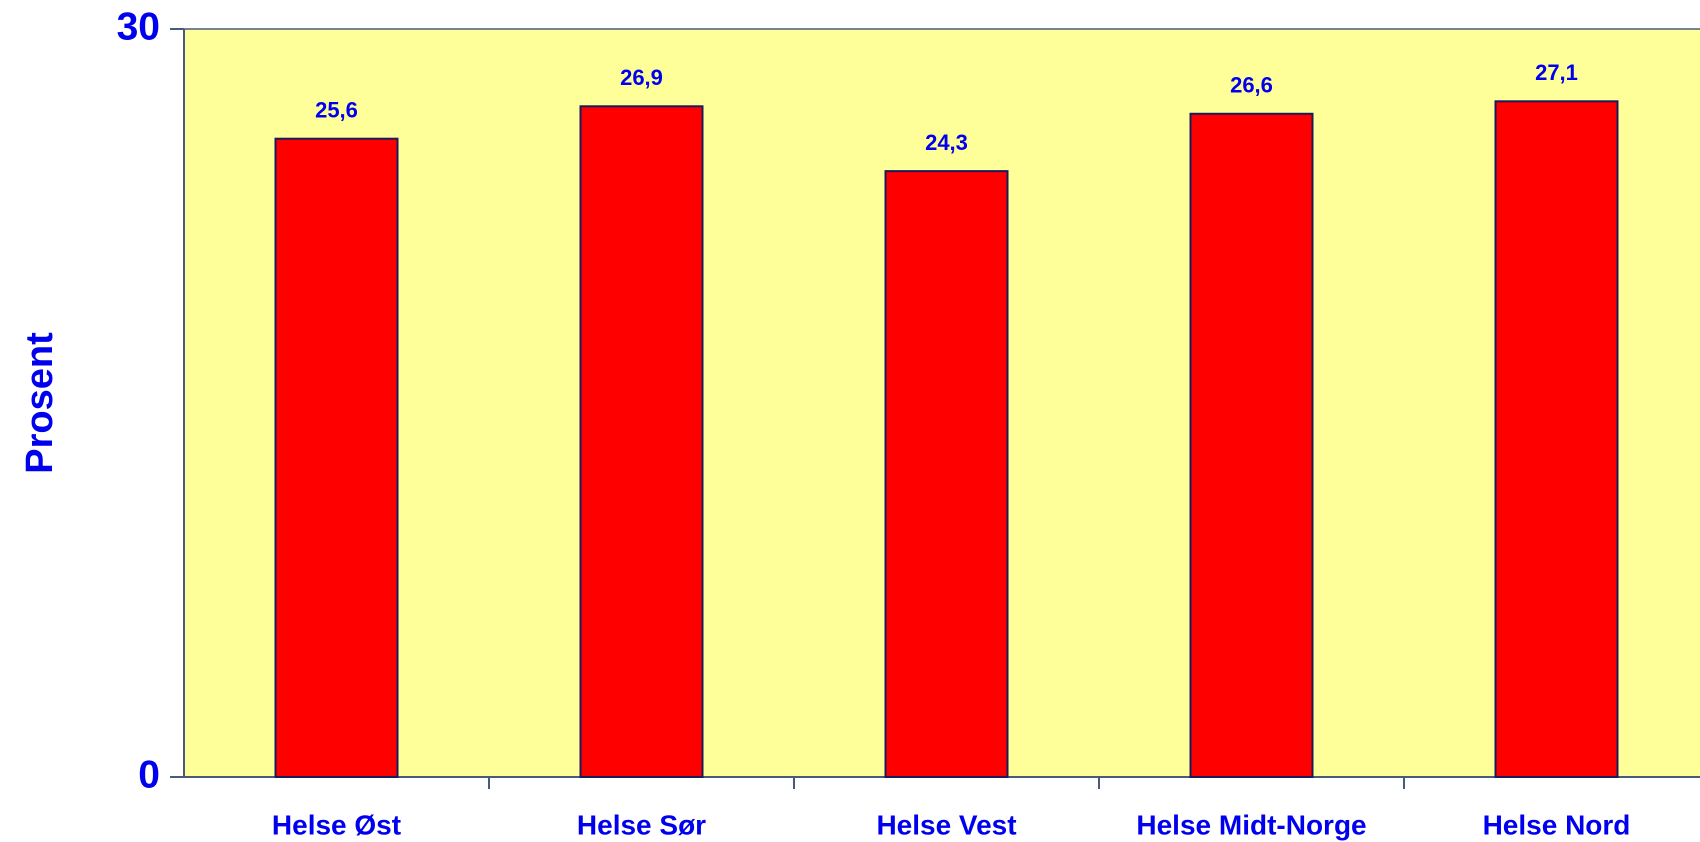  I want to click on y-tick-label: 0, so click(149, 774).